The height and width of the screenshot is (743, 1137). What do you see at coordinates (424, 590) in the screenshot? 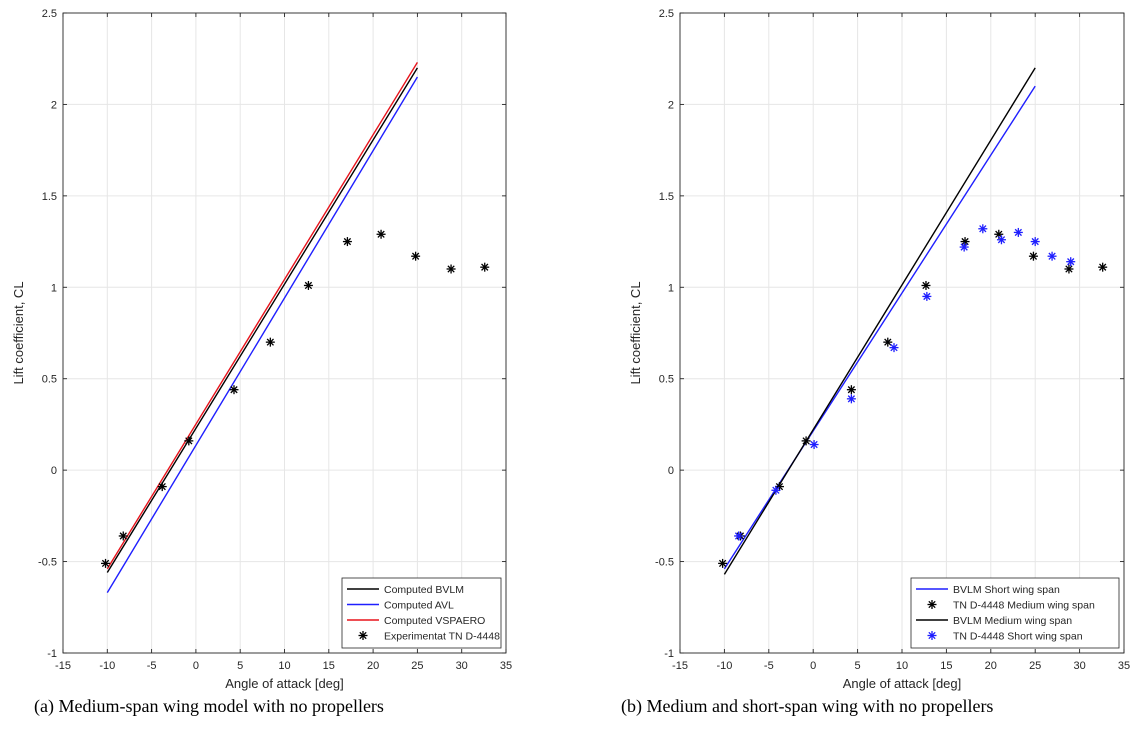
I see `legend-label: Computed BVLM` at bounding box center [424, 590].